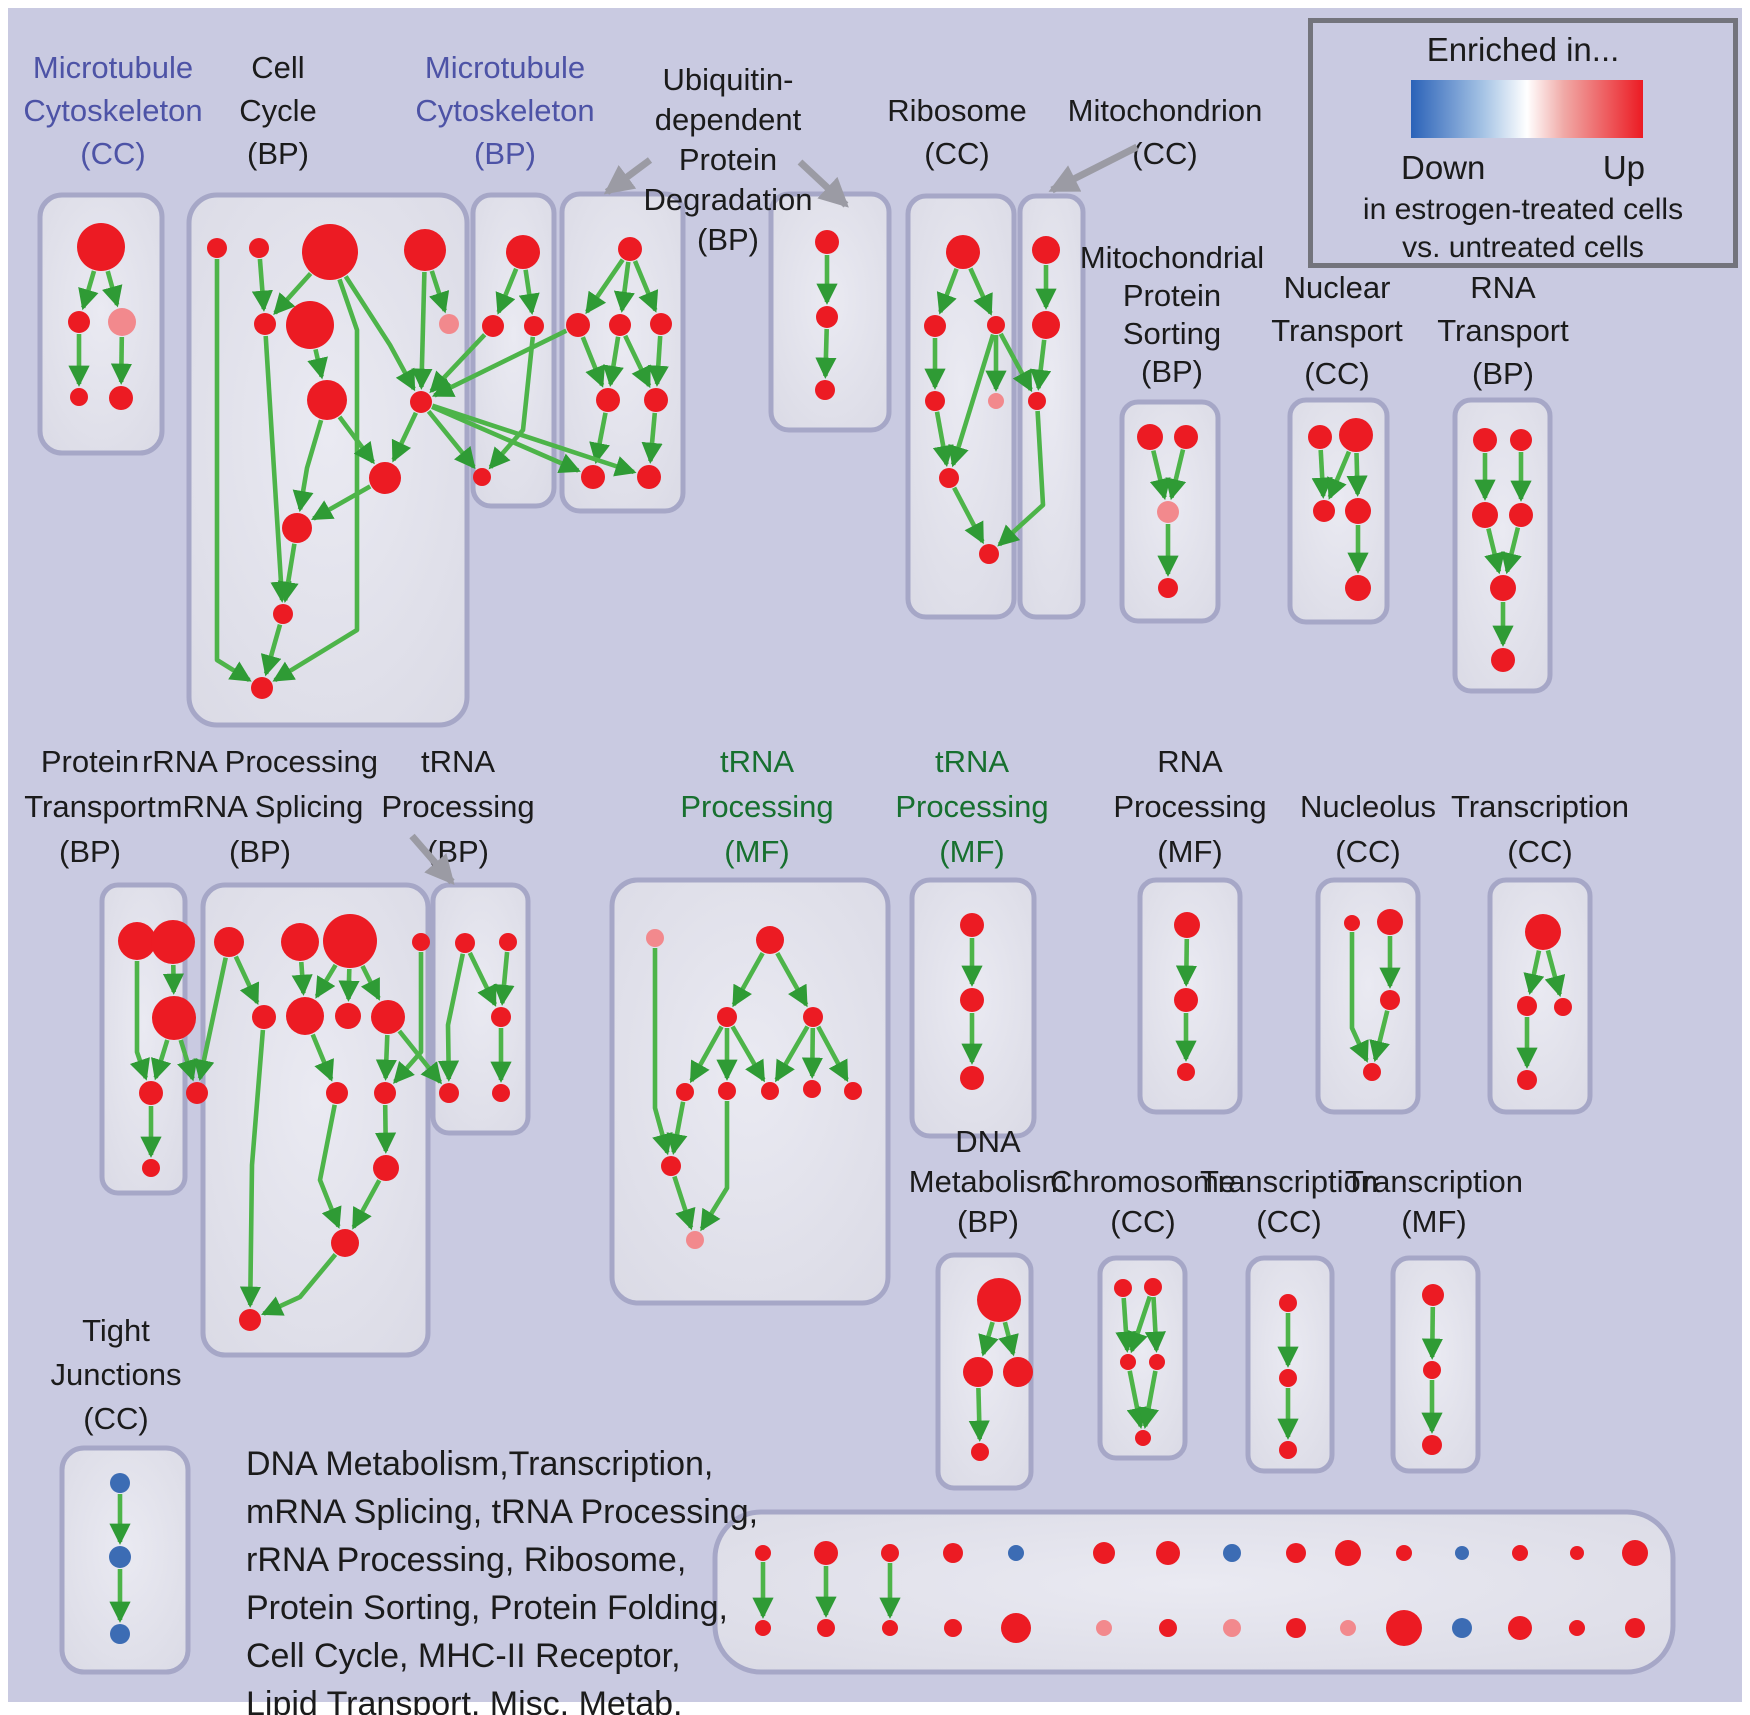  Describe the element at coordinates (1540, 829) in the screenshot. I see `group-label-transcc1: Transcription (CC)` at that location.